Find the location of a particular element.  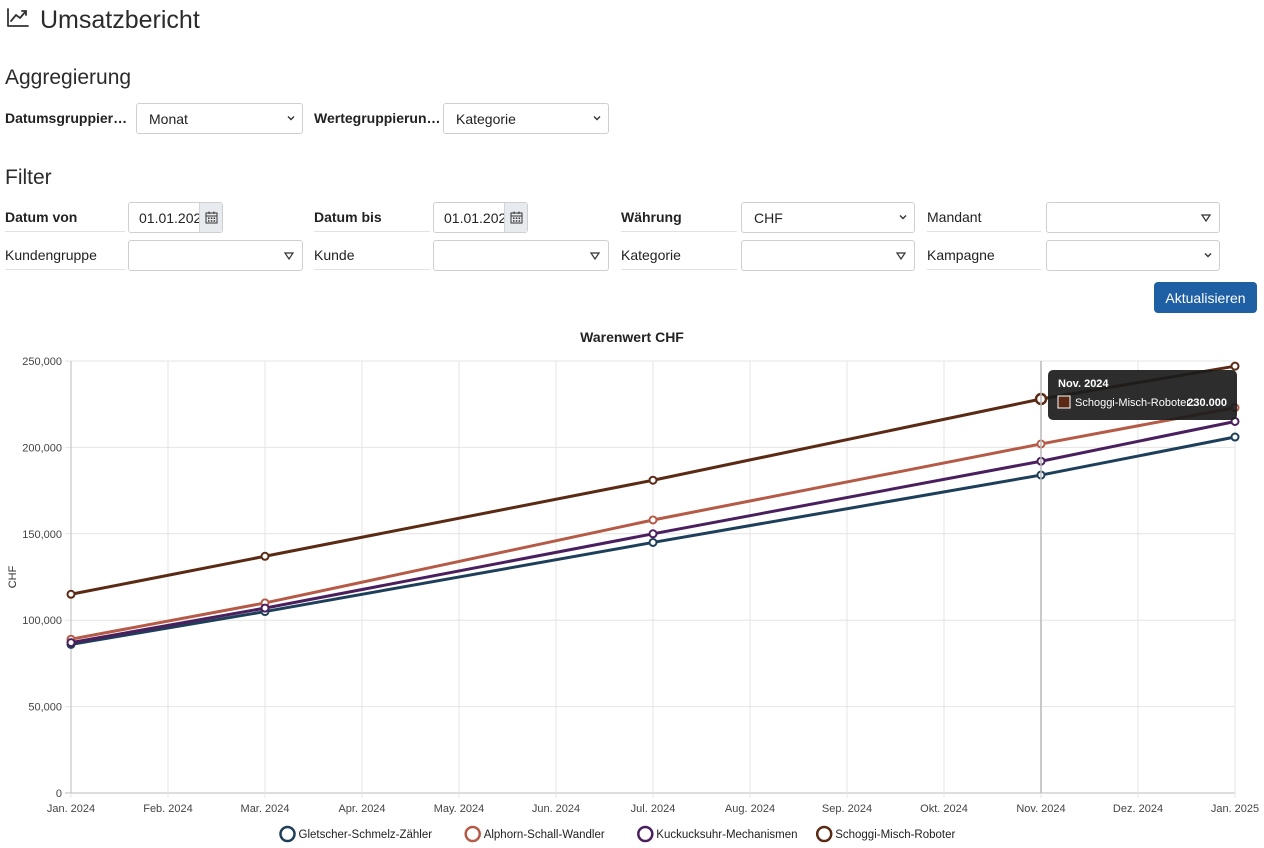

y-tick-label: 200,000 is located at coordinates (42, 448).